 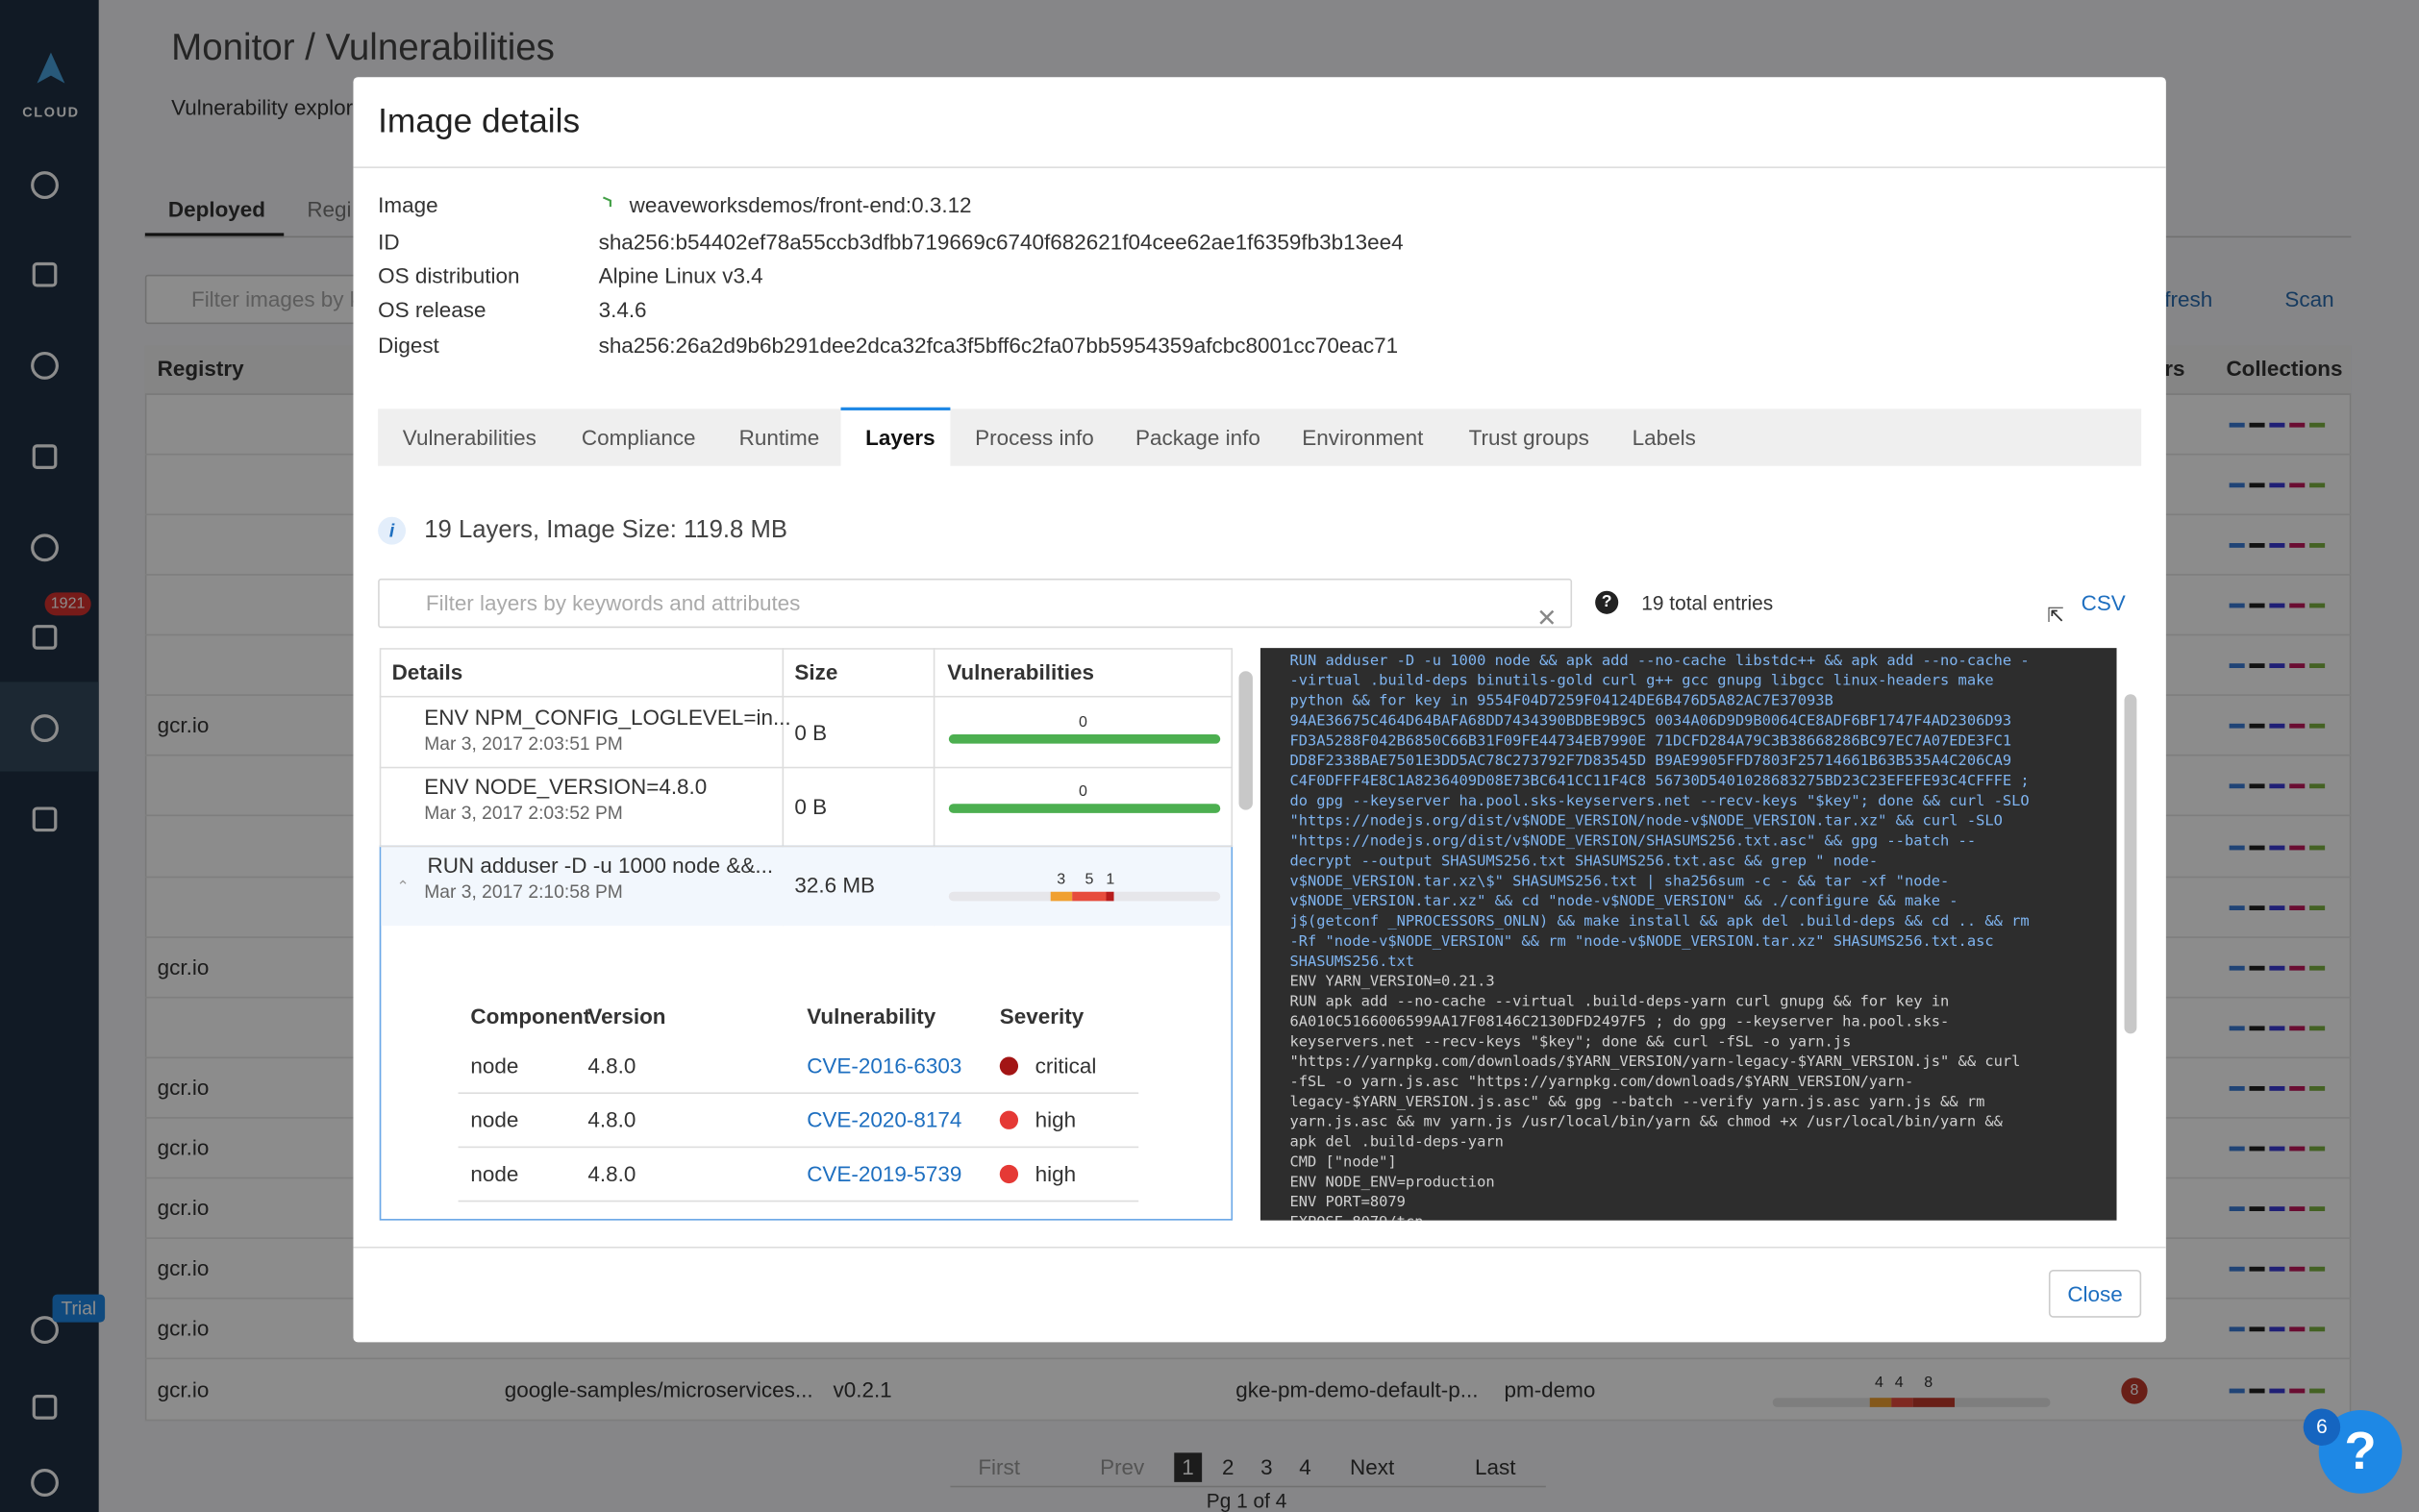 I want to click on cve-link: CVE-2020-8174, so click(x=884, y=1119).